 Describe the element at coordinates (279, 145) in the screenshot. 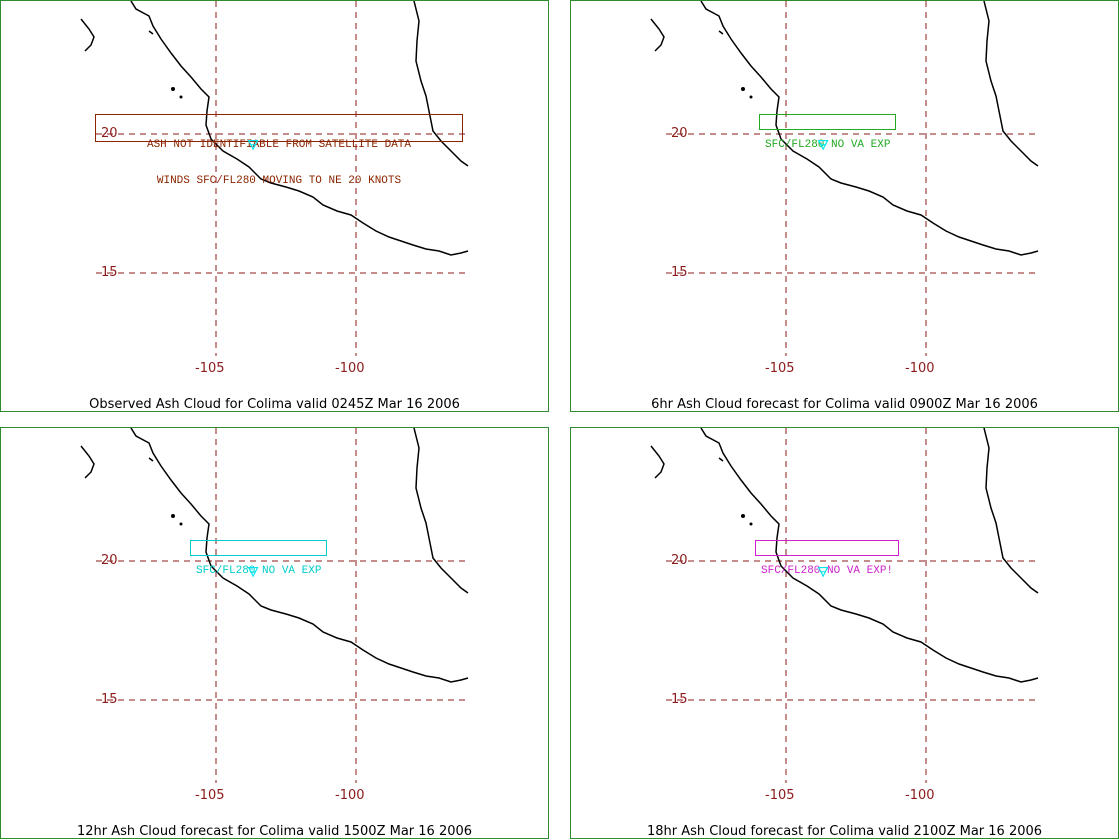

I see `advisory-line: ASH NOT IDENTIFIABLE FROM SATELLITE DATA` at that location.